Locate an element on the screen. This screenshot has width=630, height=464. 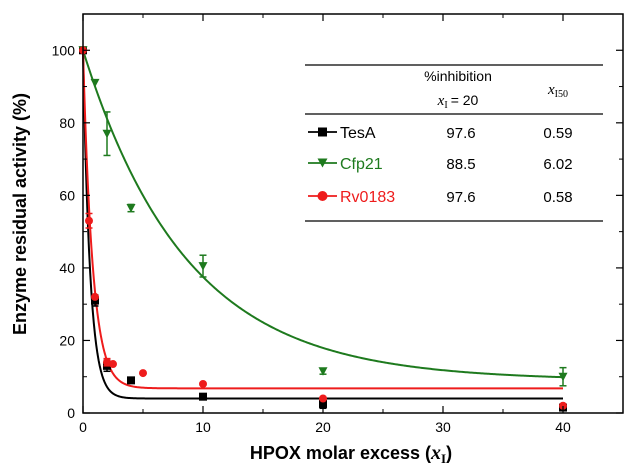
legend-label-tesa: TesA is located at coordinates (358, 133).